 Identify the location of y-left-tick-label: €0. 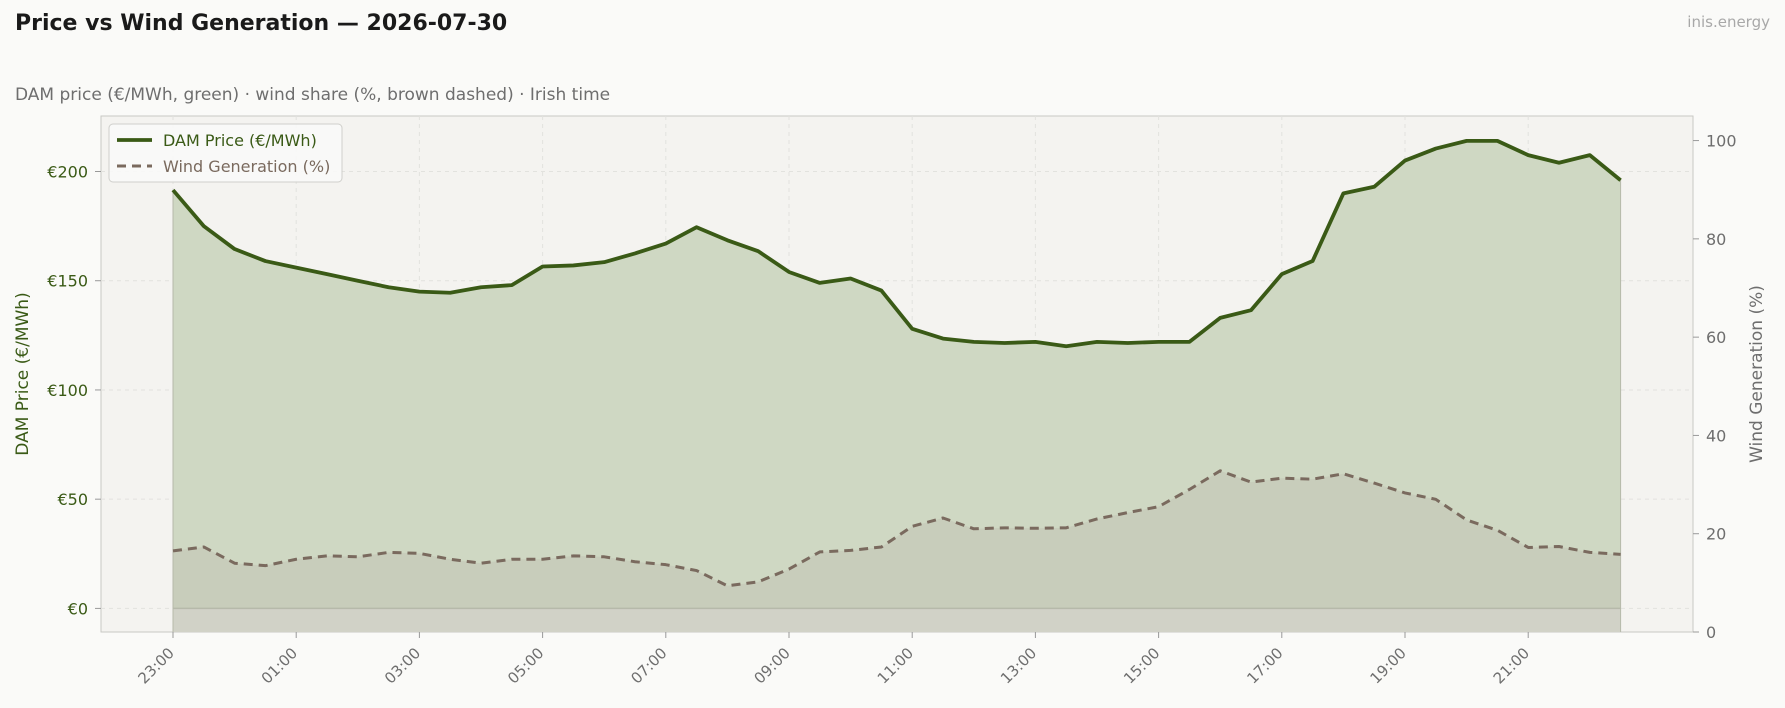
(78, 608).